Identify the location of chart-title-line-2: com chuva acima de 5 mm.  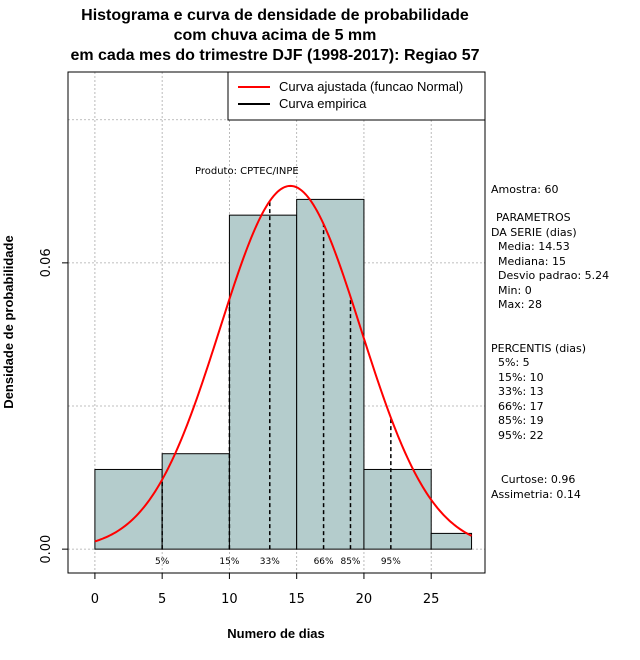
(275, 35).